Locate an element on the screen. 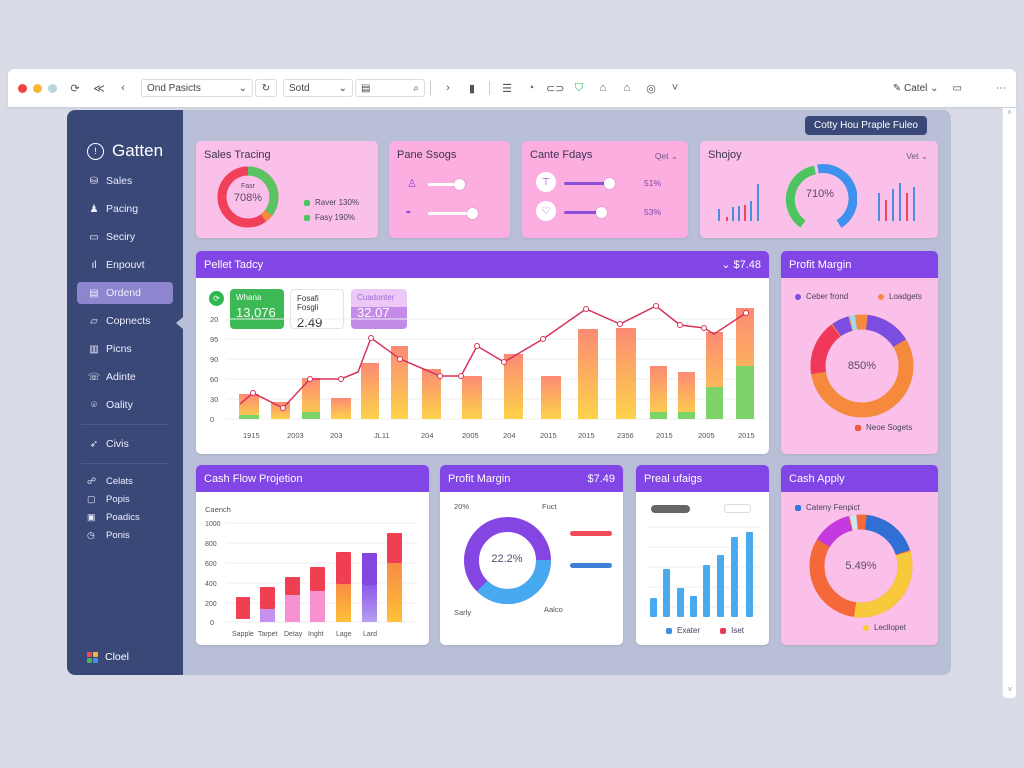 Image resolution: width=1024 pixels, height=768 pixels. apps-icon is located at coordinates (92, 657).